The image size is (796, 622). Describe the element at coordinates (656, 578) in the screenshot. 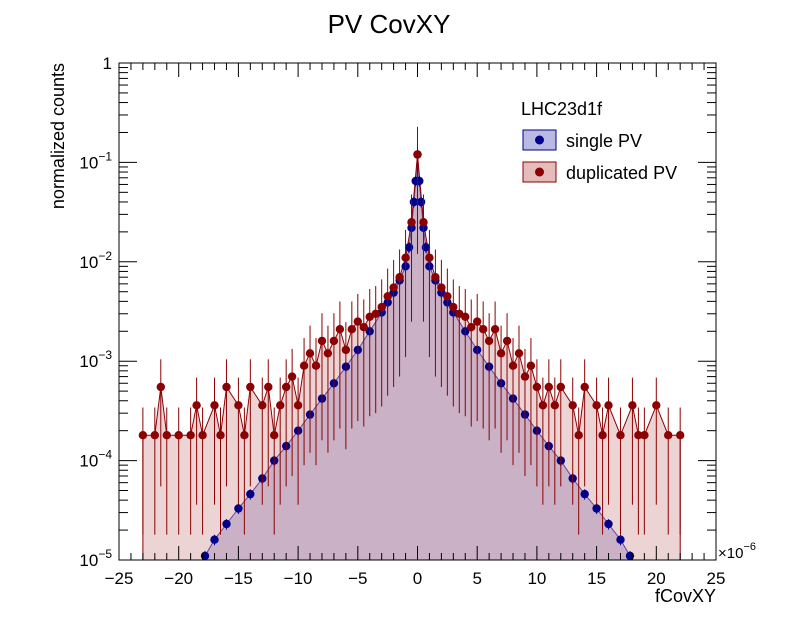

I see `x-tick-label: 20` at that location.